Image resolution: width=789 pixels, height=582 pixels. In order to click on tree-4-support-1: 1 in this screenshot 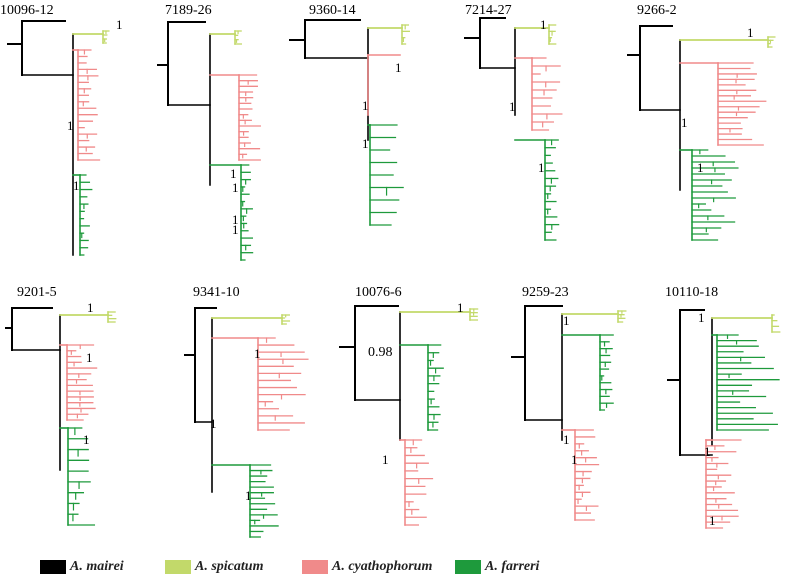, I will do `click(543, 24)`.